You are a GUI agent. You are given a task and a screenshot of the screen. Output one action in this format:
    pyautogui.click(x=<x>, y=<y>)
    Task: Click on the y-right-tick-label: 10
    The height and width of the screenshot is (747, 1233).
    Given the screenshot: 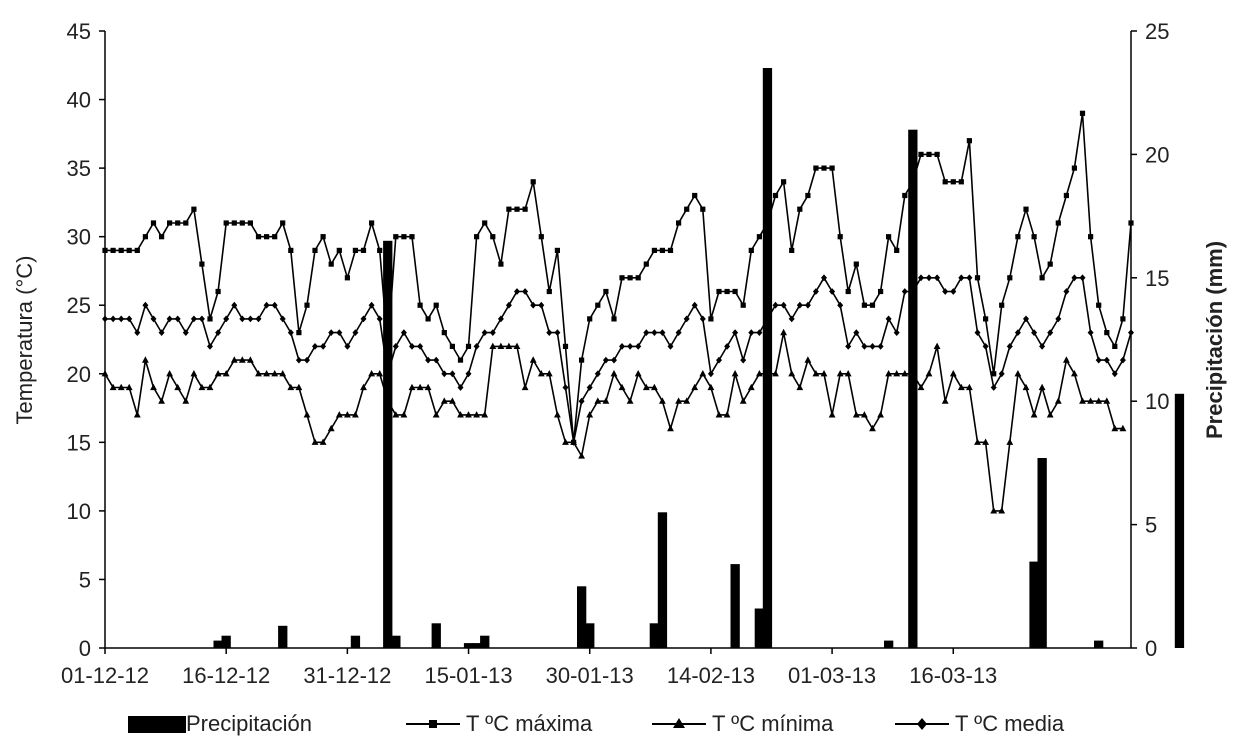 What is the action you would take?
    pyautogui.click(x=1157, y=401)
    